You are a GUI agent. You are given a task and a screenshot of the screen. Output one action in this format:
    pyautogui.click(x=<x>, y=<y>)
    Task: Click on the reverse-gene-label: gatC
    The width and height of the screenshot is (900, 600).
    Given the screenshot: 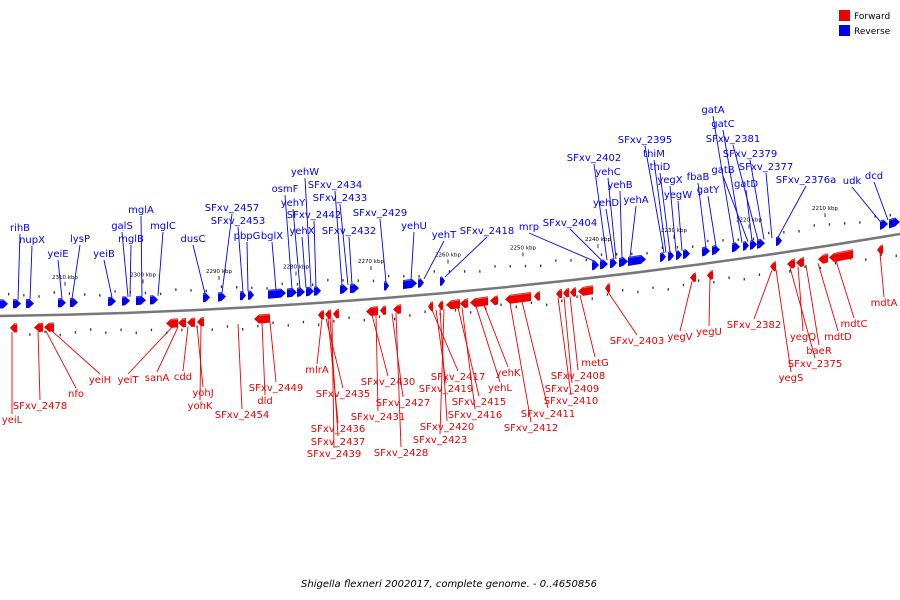 What is the action you would take?
    pyautogui.click(x=722, y=124)
    